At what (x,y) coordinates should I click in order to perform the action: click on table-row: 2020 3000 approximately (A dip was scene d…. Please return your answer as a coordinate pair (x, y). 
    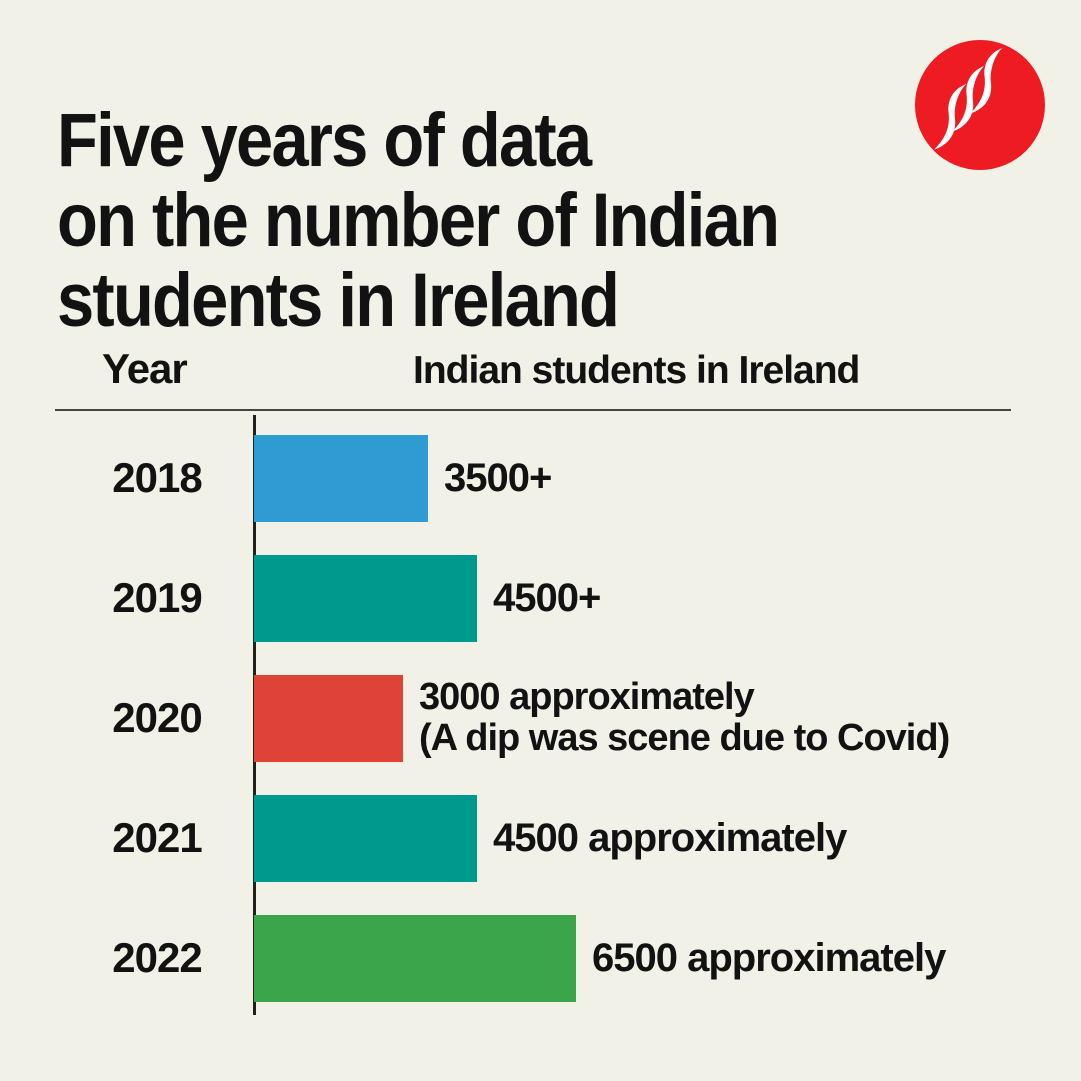
    Looking at the image, I should click on (540, 718).